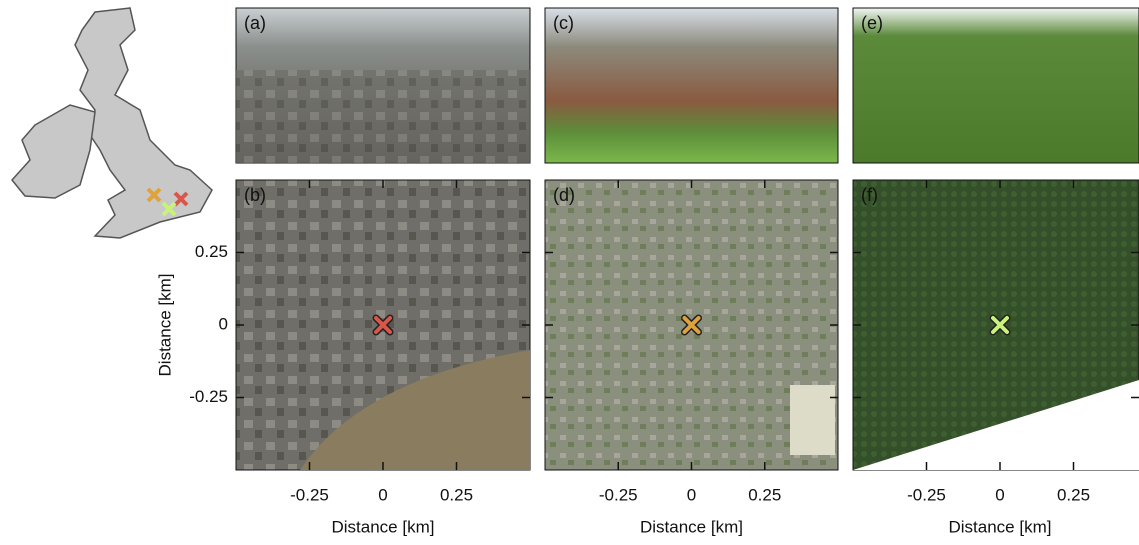 This screenshot has height=545, width=1139. Describe the element at coordinates (223, 323) in the screenshot. I see `y-tick-label: 0` at that location.